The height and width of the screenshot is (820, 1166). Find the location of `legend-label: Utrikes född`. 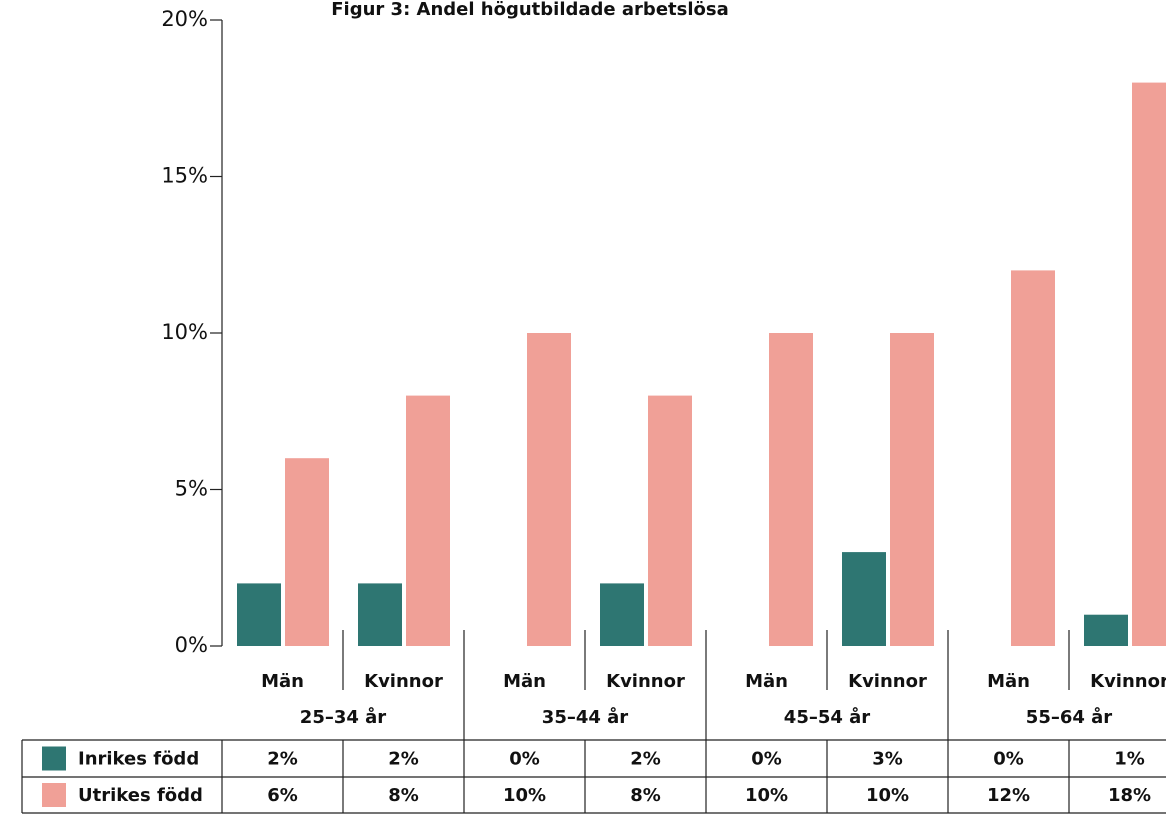

legend-label: Utrikes född is located at coordinates (140, 795).